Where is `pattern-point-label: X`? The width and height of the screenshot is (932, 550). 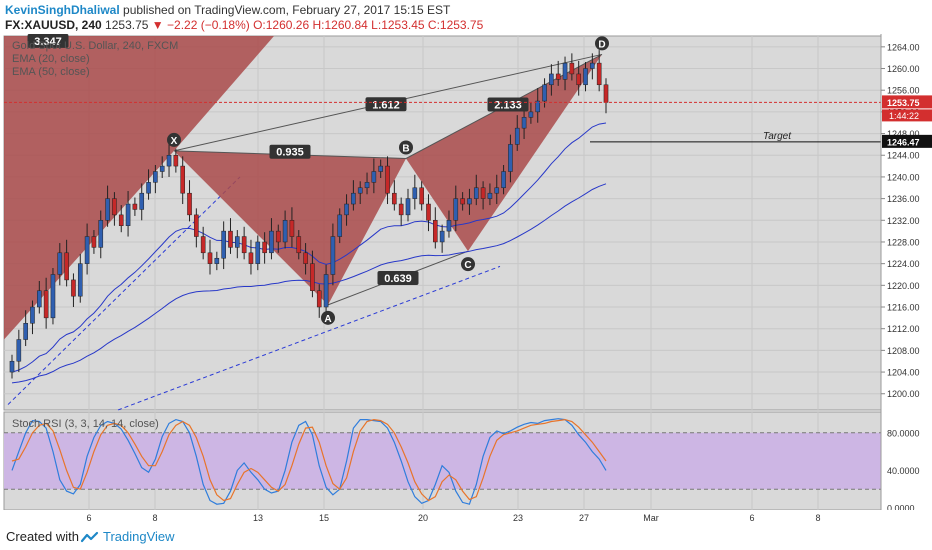
pattern-point-label: X is located at coordinates (174, 141).